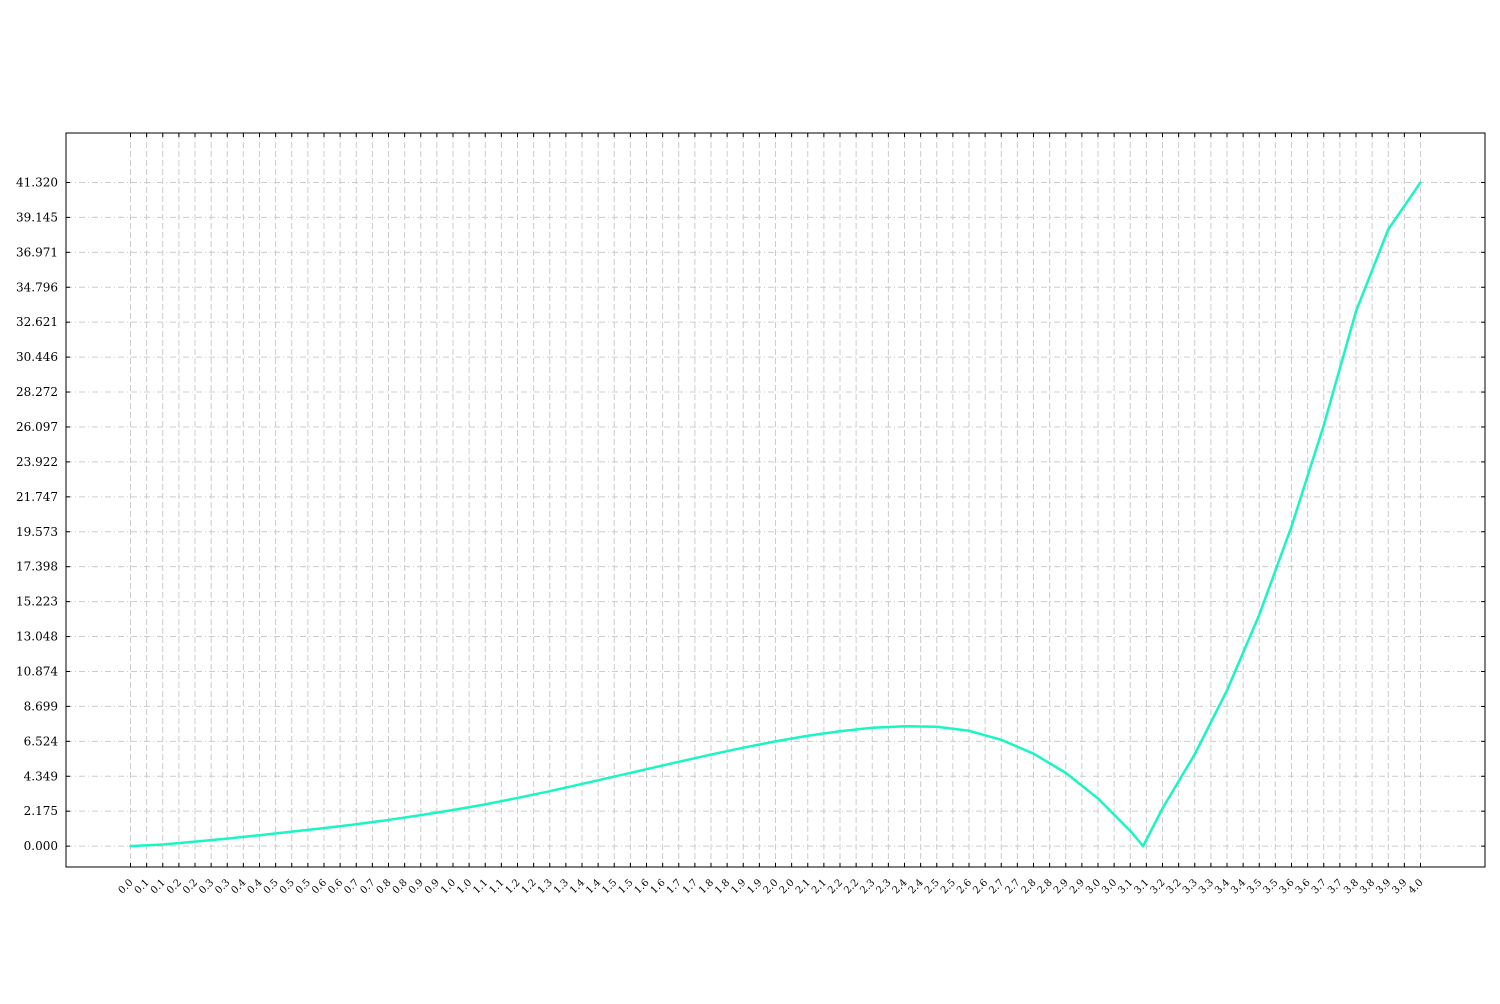 The height and width of the screenshot is (1004, 1500). I want to click on y-tick-label: 10.874, so click(37, 671).